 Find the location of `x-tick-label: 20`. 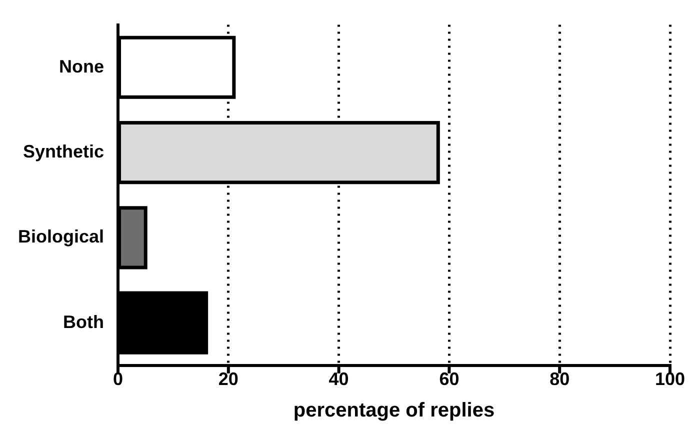

x-tick-label: 20 is located at coordinates (228, 379).